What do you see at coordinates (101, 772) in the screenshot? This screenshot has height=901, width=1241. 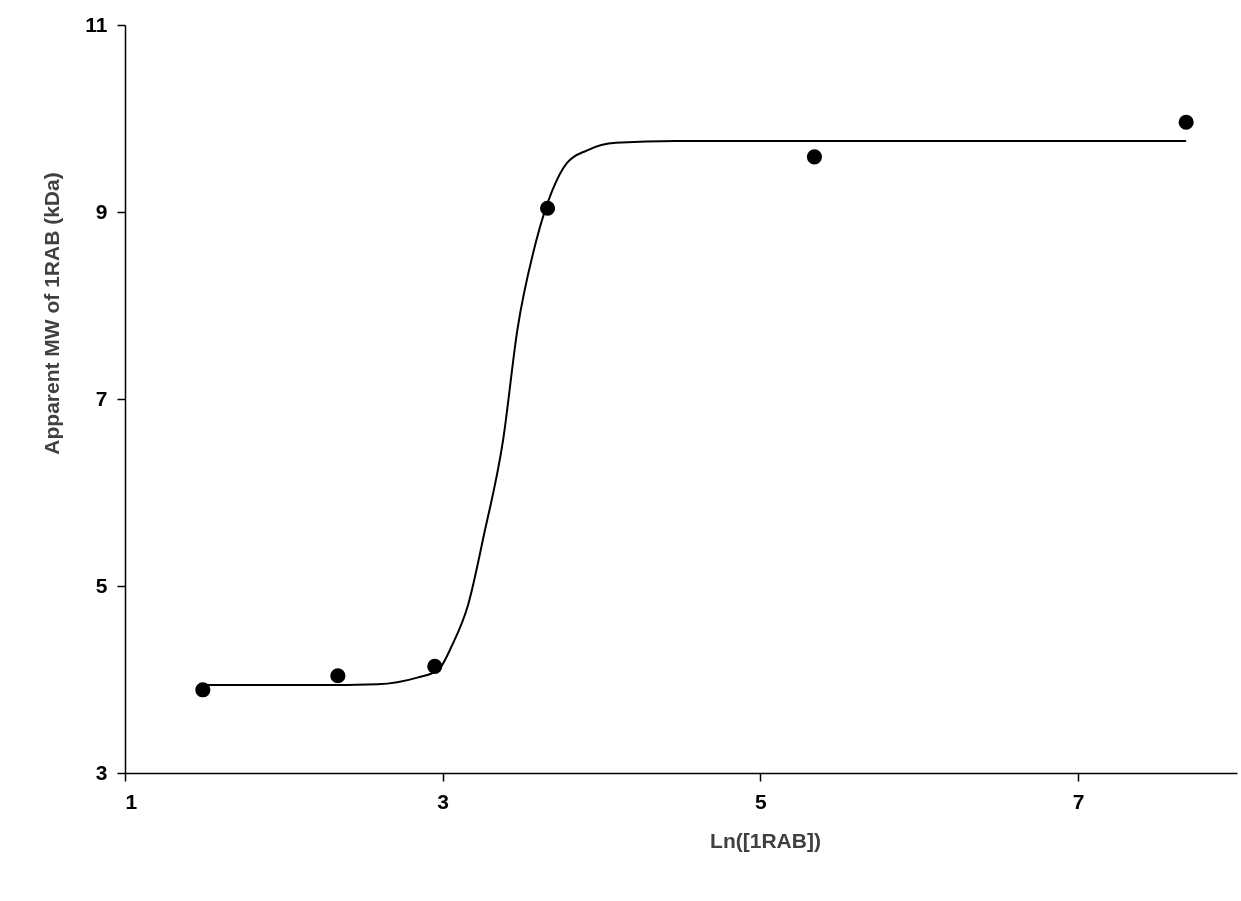 I see `y-tick-label: 3` at bounding box center [101, 772].